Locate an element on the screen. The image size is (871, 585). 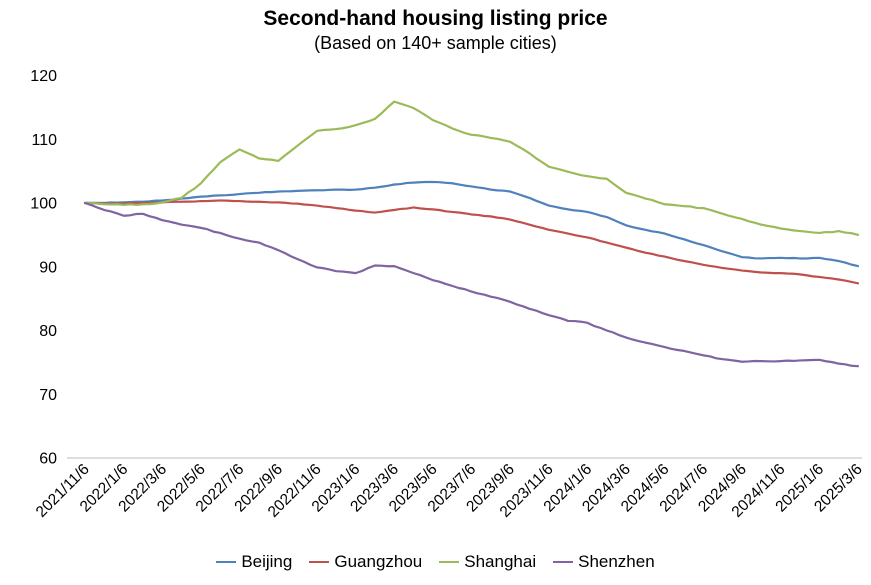
legend-label: Beijing is located at coordinates (267, 561).